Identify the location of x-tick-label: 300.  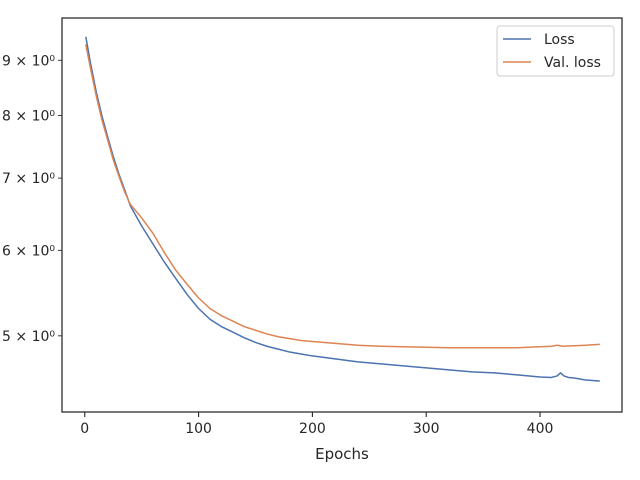
(426, 429).